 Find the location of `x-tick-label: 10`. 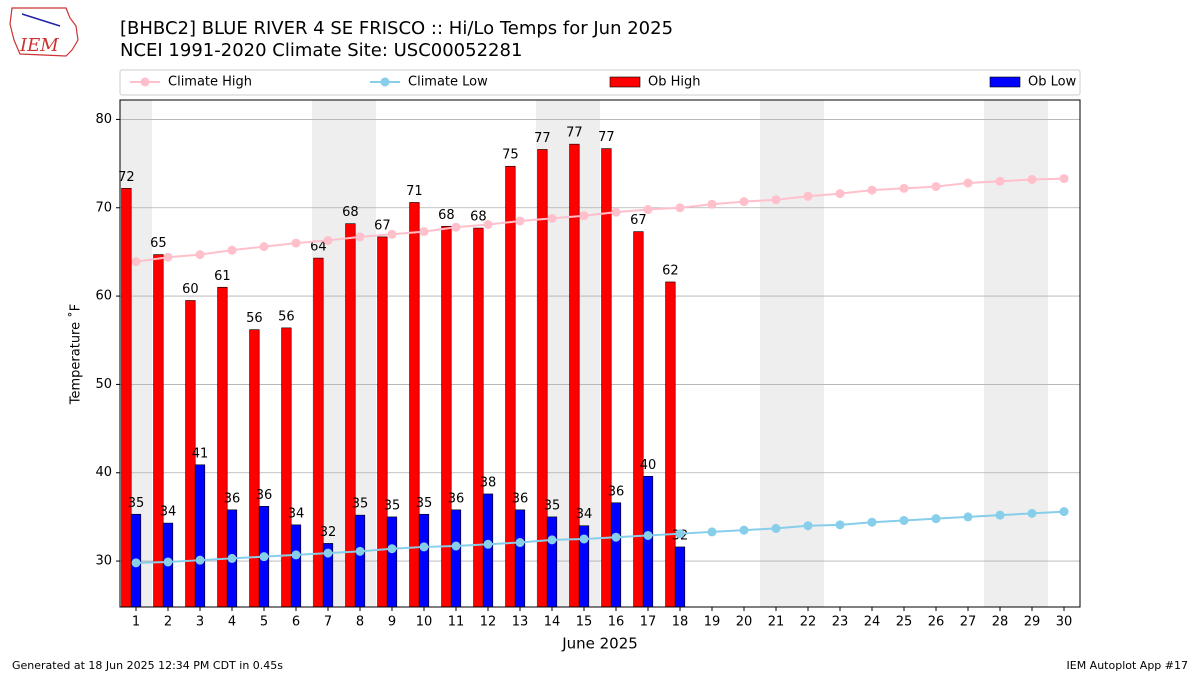

x-tick-label: 10 is located at coordinates (424, 622).